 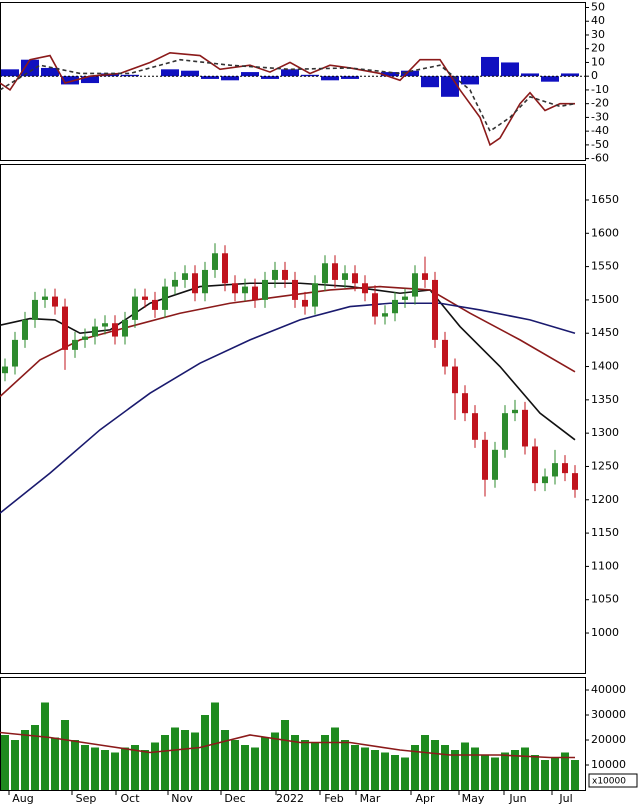 What do you see at coordinates (605, 232) in the screenshot?
I see `y-tick-label: 1600` at bounding box center [605, 232].